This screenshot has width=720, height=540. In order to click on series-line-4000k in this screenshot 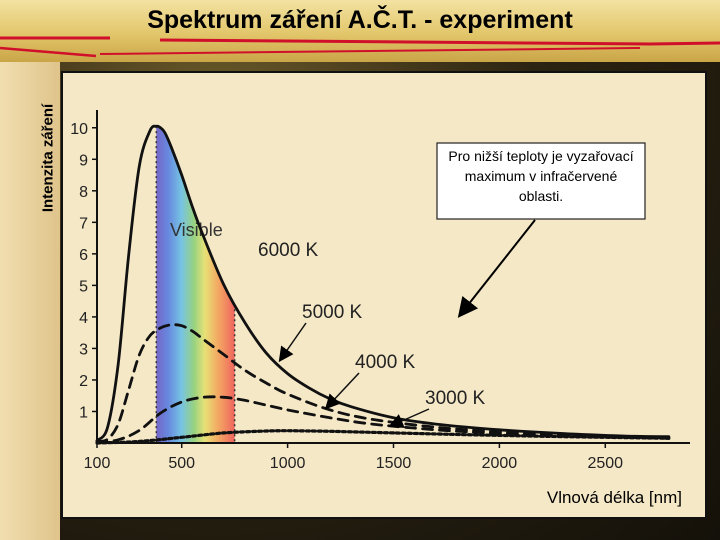, I will do `click(383, 419)`.